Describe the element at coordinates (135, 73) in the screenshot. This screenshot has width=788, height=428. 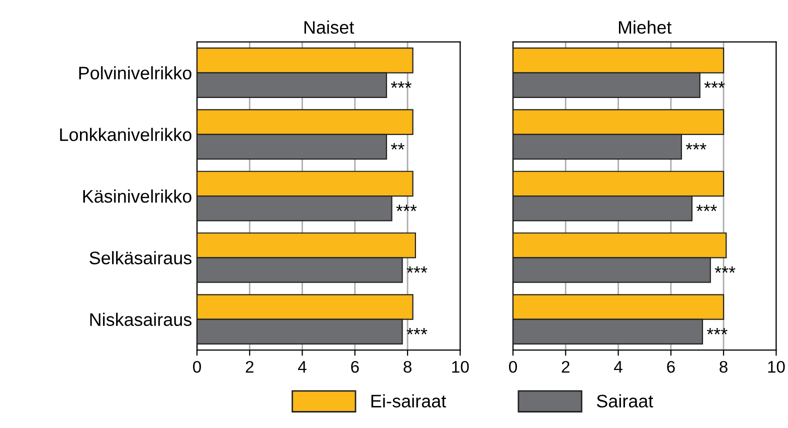
I see `y-tick-label: Polvinivelrikko` at that location.